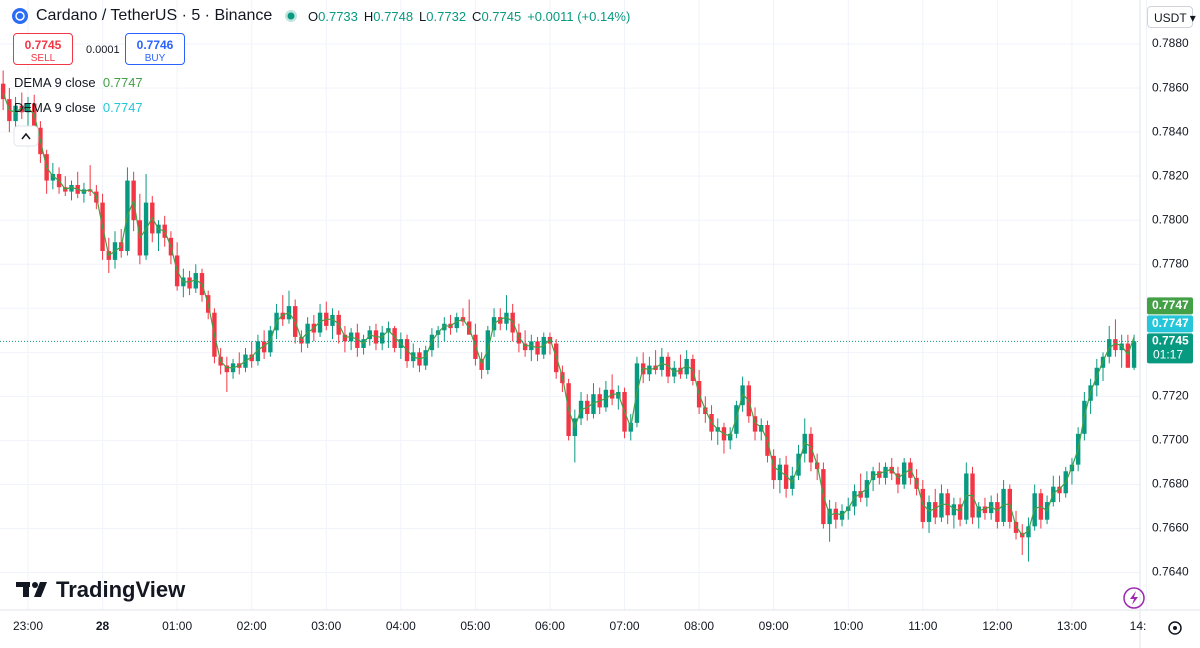 The height and width of the screenshot is (648, 1200). Describe the element at coordinates (922, 626) in the screenshot. I see `x-tick-label: 11:00` at that location.